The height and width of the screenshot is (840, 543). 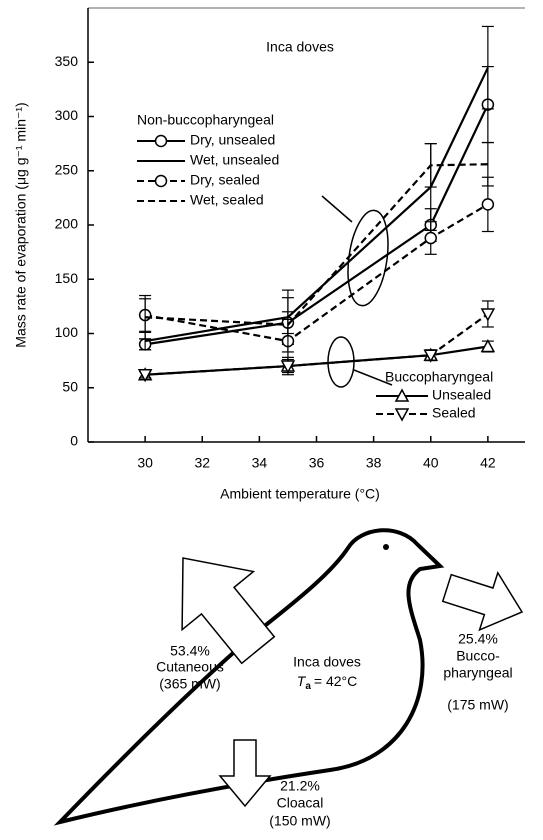 I want to click on cutaneous-percent: 53.4%, so click(x=190, y=651).